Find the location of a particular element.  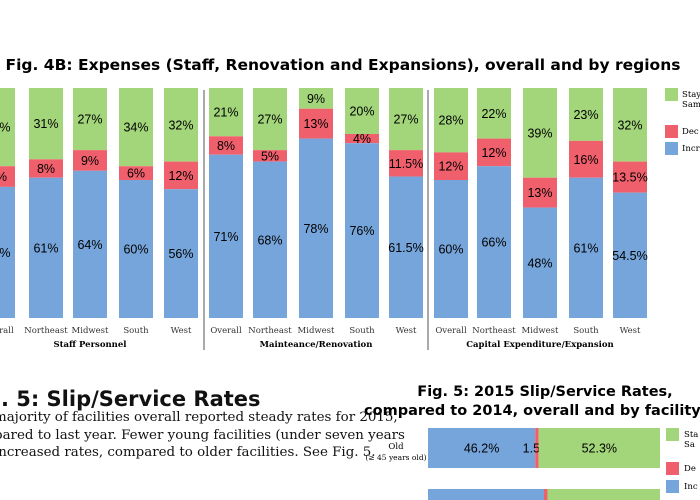

data-label-decreased: 13% is located at coordinates (539, 193).